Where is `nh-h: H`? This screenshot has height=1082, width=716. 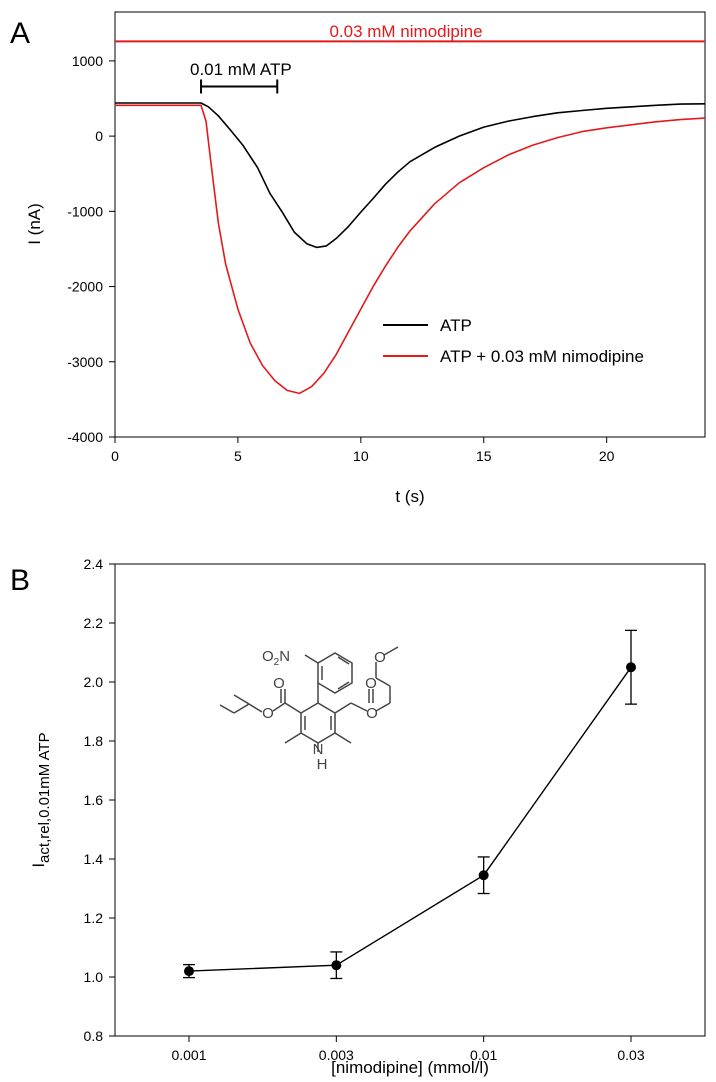
nh-h: H is located at coordinates (322, 764).